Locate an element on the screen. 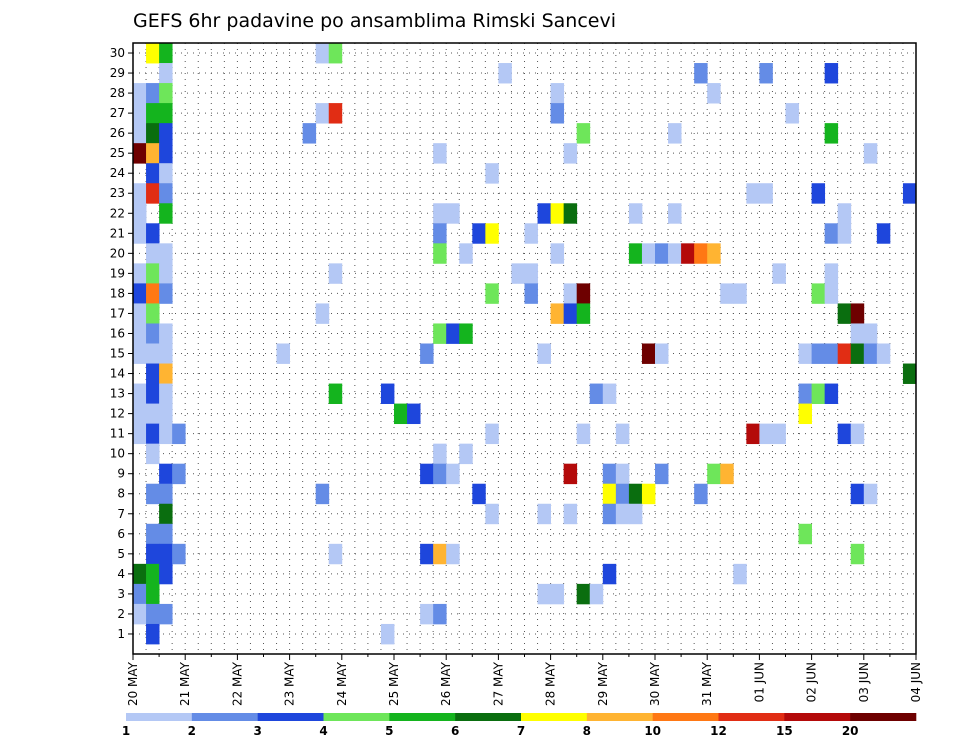 Image resolution: width=960 pixels, height=742 pixels. x-tick-label: 03 JUN is located at coordinates (864, 682).